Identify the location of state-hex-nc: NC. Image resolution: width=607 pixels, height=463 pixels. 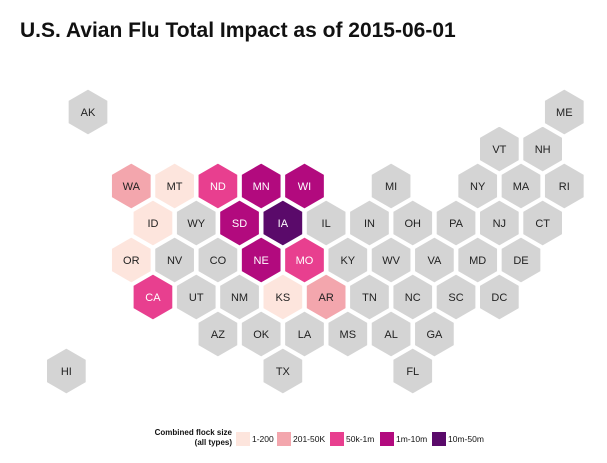
(413, 297).